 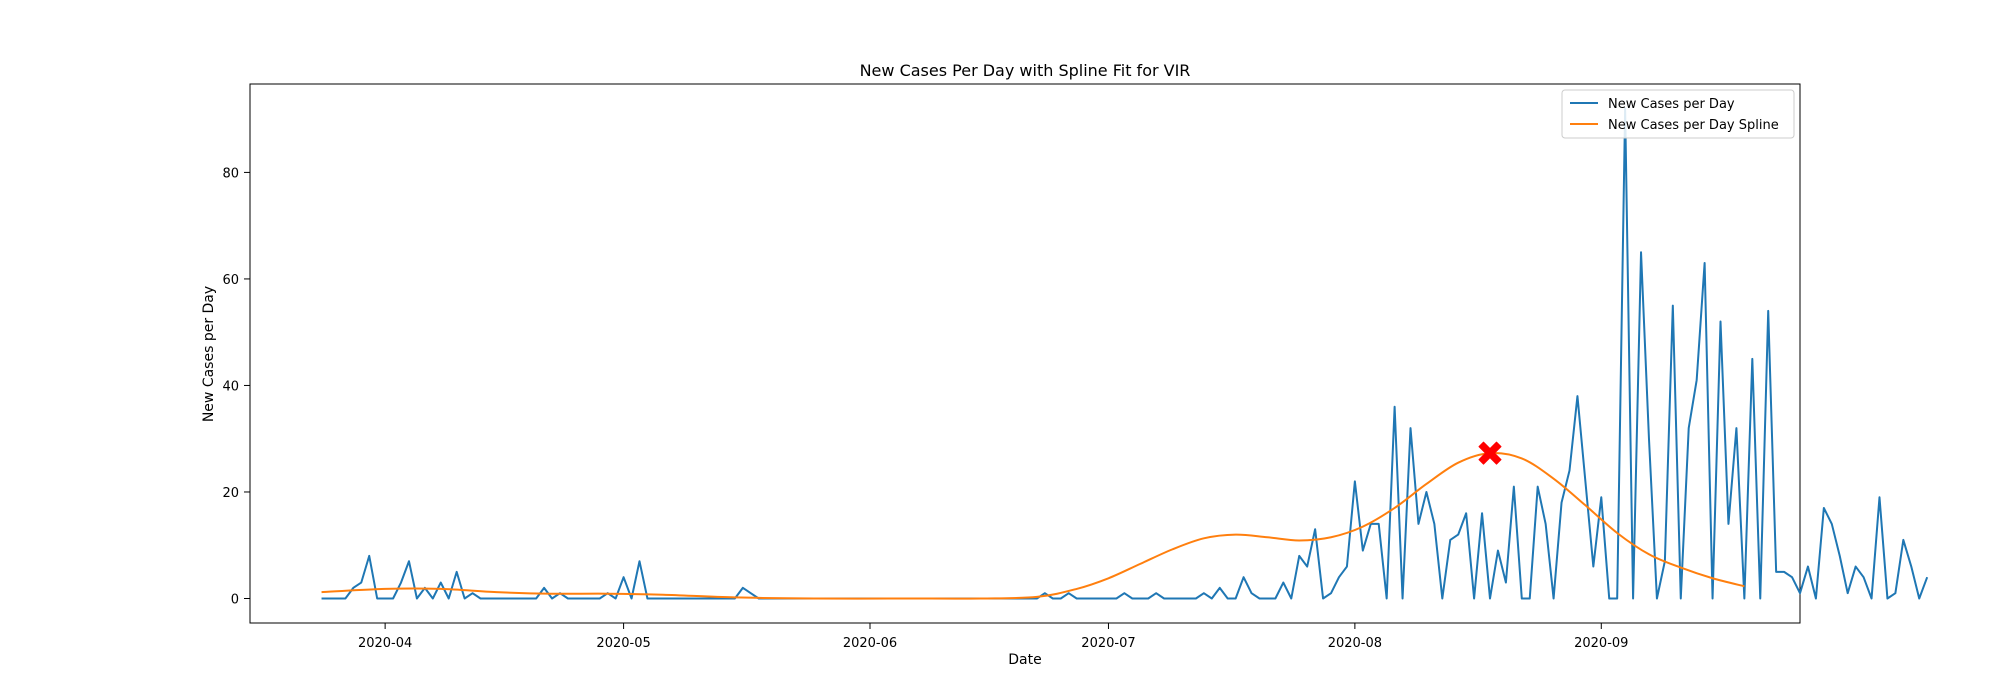 What do you see at coordinates (623, 643) in the screenshot?
I see `x-tick-label: 2020-05` at bounding box center [623, 643].